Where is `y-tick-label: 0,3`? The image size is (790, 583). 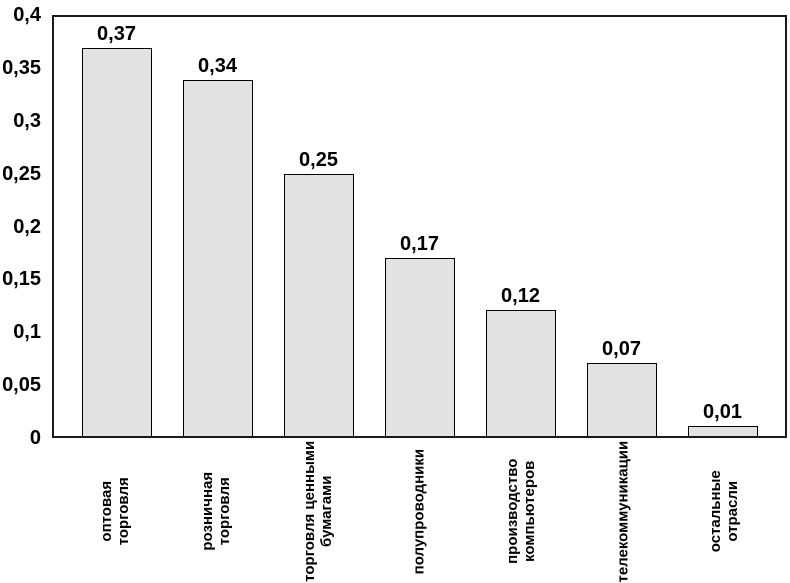 y-tick-label: 0,3 is located at coordinates (27, 120).